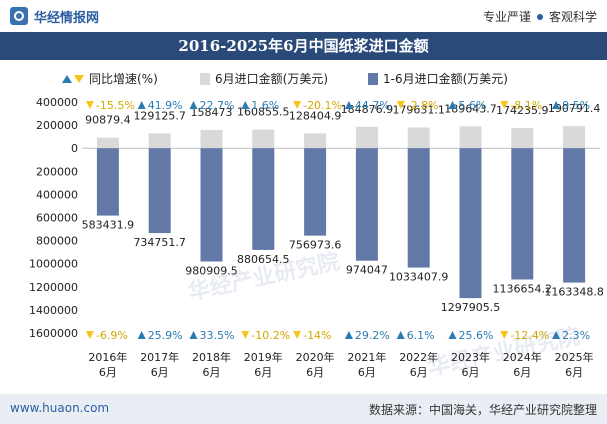 The height and width of the screenshot is (424, 607). I want to click on footer-source: 数据来源：中国海关，华经产业研究院整理, so click(482, 410).